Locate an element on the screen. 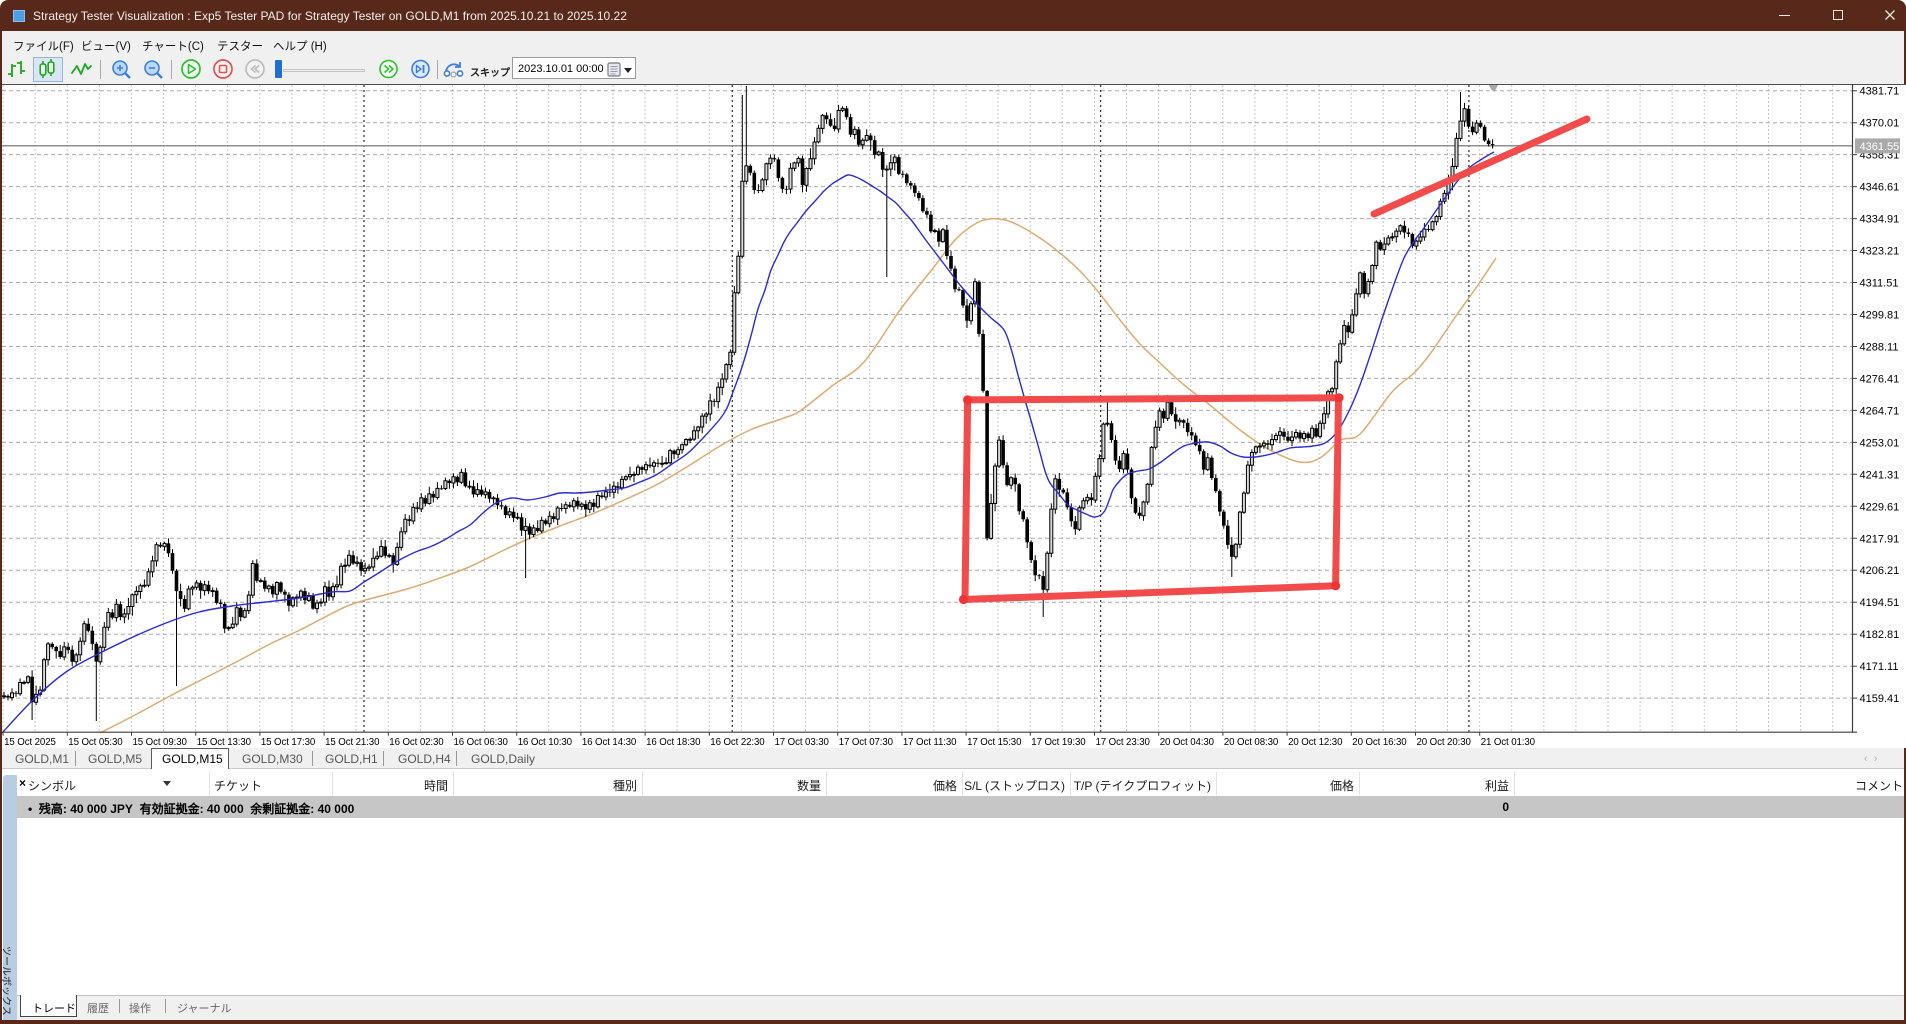  svg-text: 4182.81 is located at coordinates (1880, 635).